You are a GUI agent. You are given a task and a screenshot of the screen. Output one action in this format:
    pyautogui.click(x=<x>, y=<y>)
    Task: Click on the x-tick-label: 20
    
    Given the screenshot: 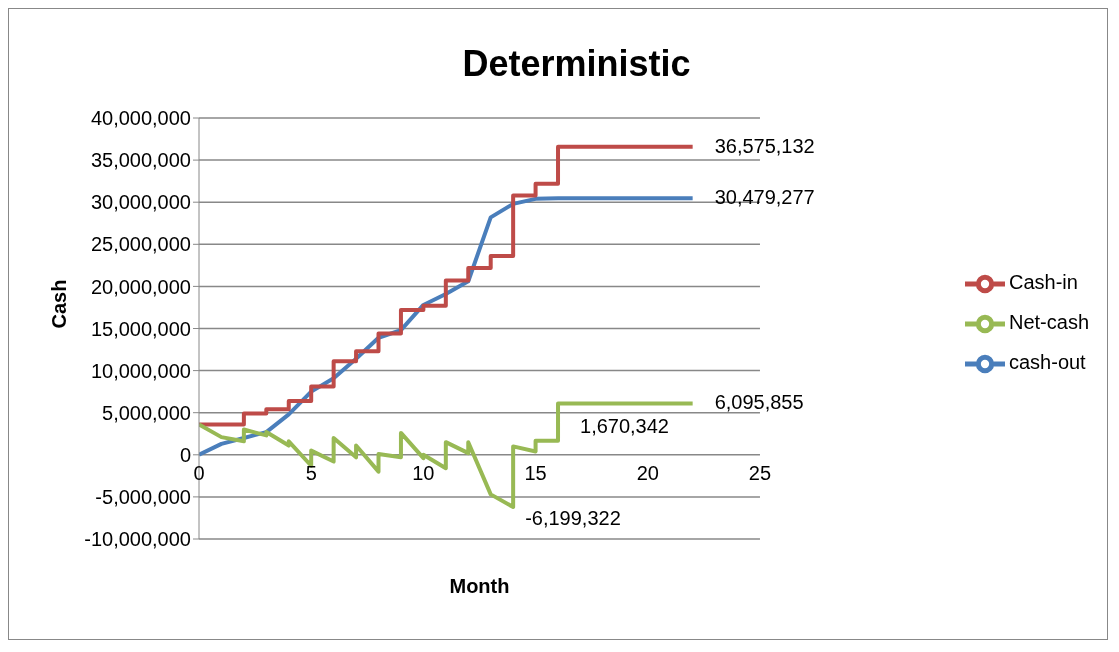 What is the action you would take?
    pyautogui.click(x=647, y=473)
    